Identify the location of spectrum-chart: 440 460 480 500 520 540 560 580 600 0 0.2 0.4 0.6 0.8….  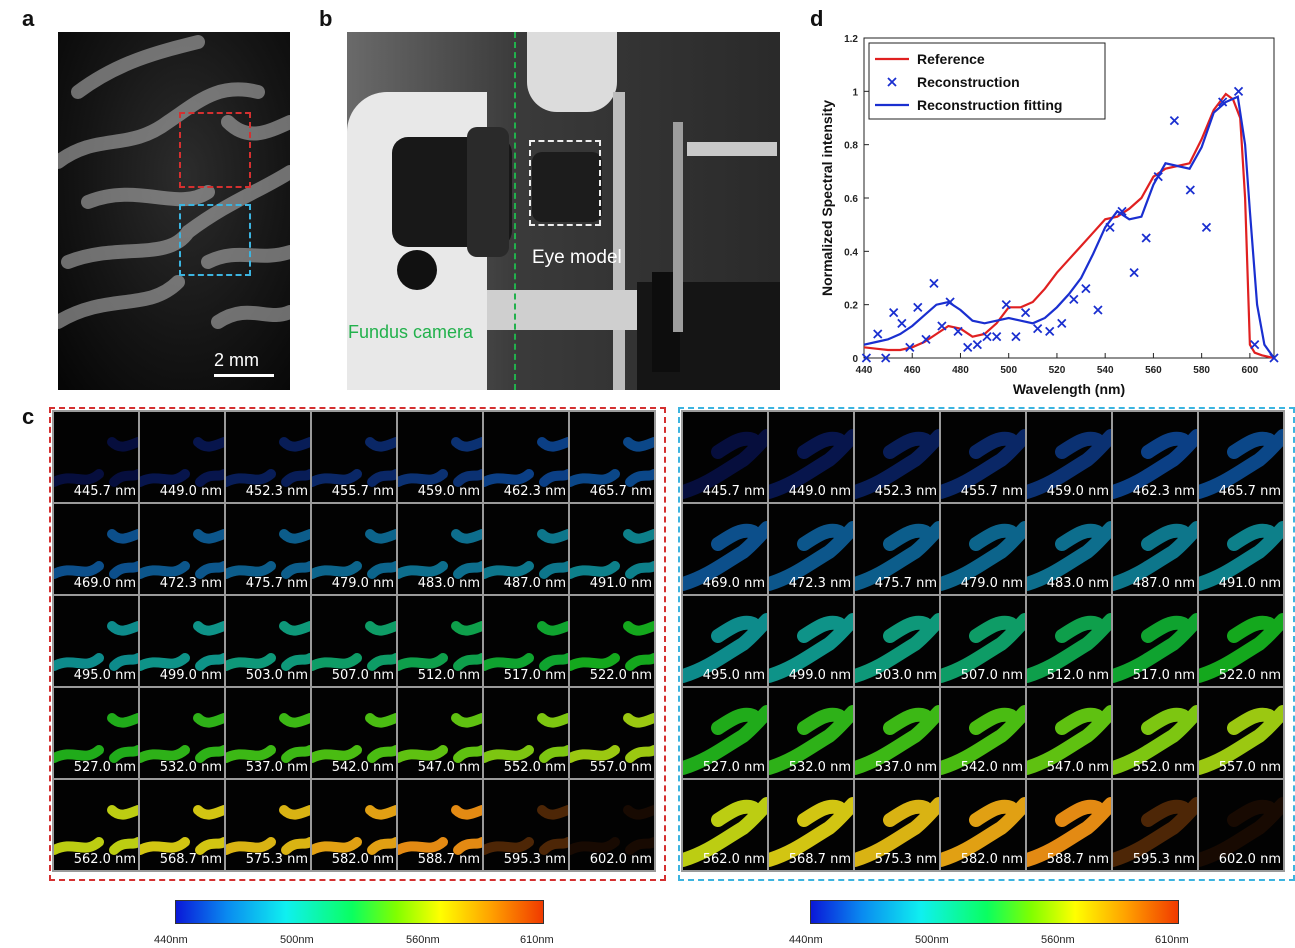
(1049, 215).